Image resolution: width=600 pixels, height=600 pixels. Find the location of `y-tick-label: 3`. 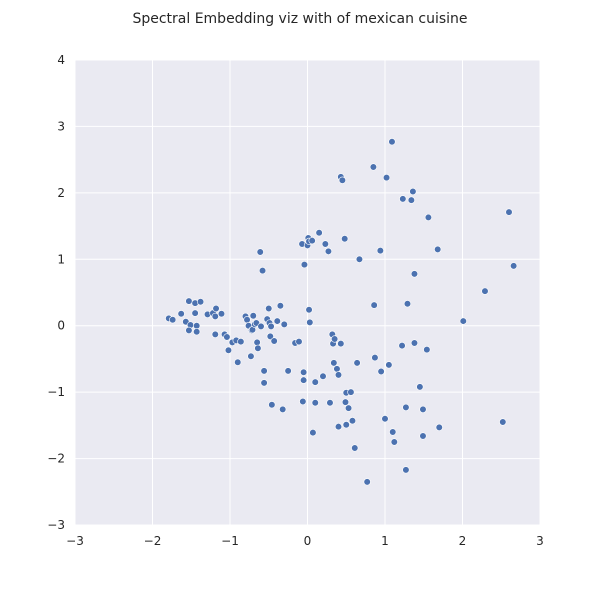

y-tick-label: 3 is located at coordinates (61, 126).